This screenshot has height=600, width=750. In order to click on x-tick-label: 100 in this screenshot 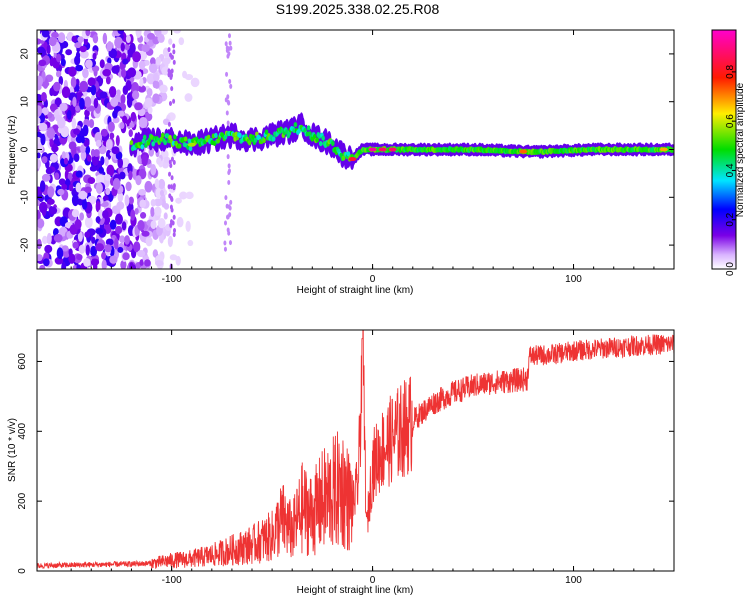, I will do `click(573, 580)`.